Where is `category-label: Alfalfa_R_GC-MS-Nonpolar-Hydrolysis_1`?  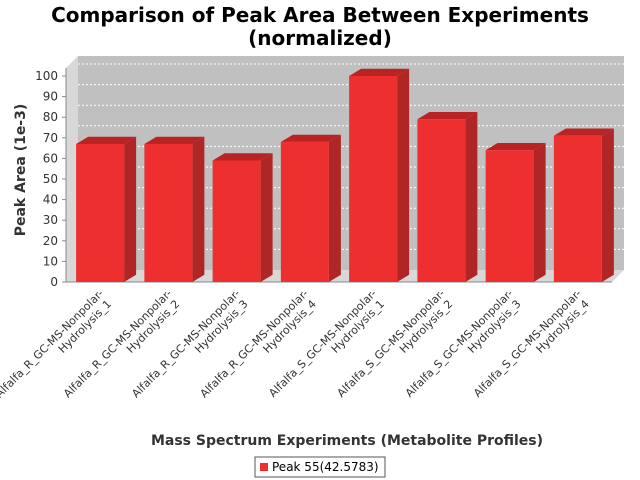 category-label: Alfalfa_R_GC-MS-Nonpolar-Hydrolysis_1 is located at coordinates (57, 348).